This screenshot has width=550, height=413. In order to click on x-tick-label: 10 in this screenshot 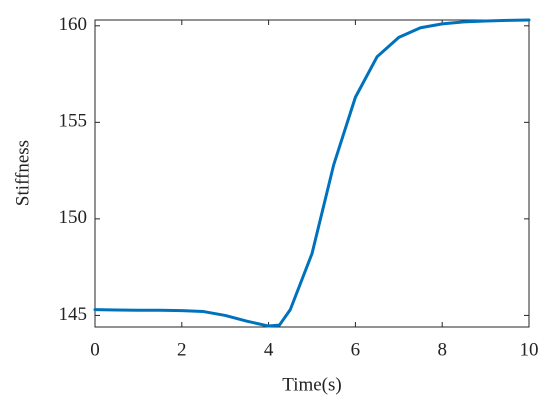, I will do `click(529, 349)`.